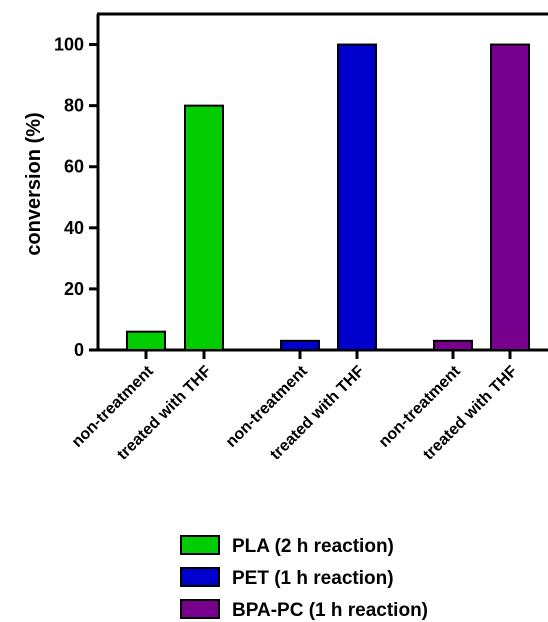 Image resolution: width=548 pixels, height=622 pixels. I want to click on y-tick-label: 60, so click(74, 167).